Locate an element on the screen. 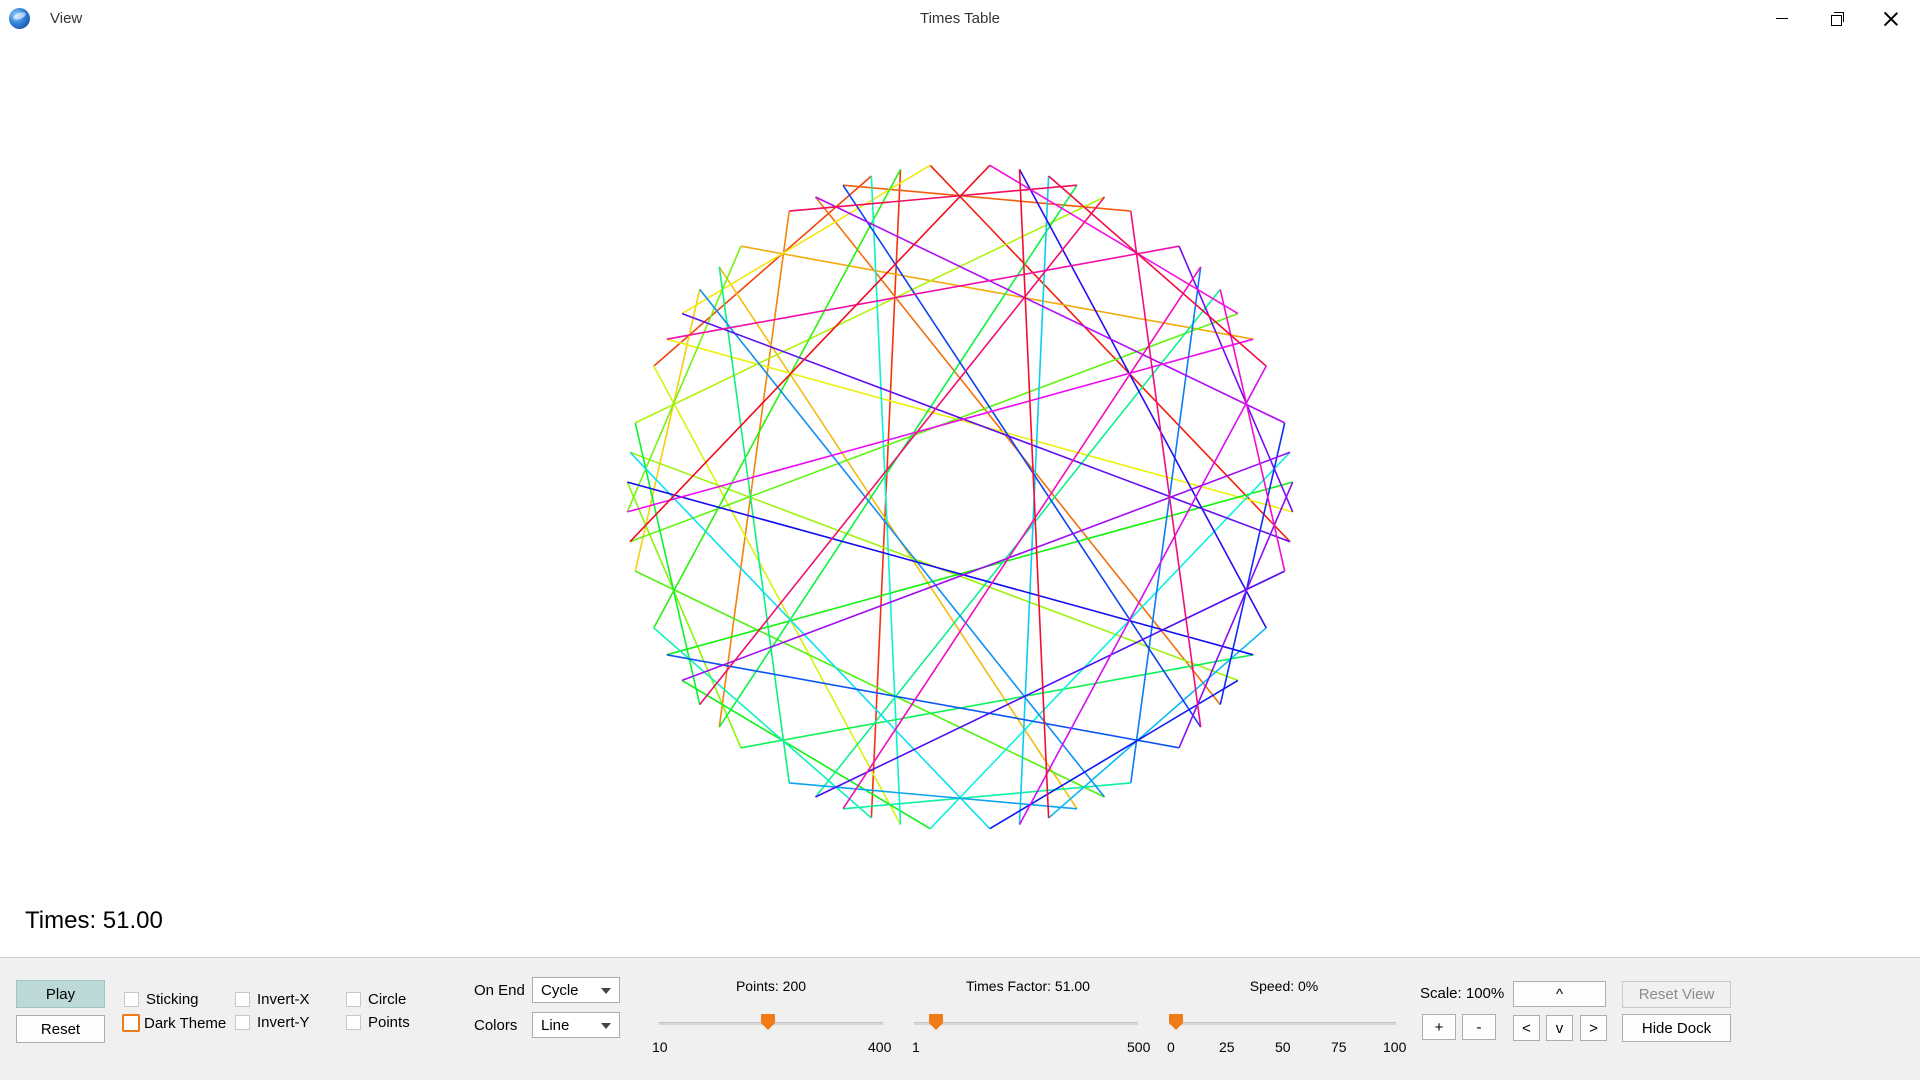 The height and width of the screenshot is (1080, 1920). speed-slider-track is located at coordinates (1282, 1023).